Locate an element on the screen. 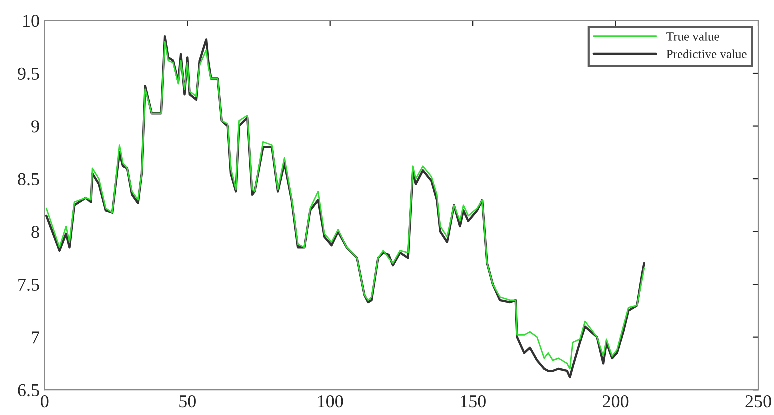  y-tick-label: 8.5 is located at coordinates (29, 179).